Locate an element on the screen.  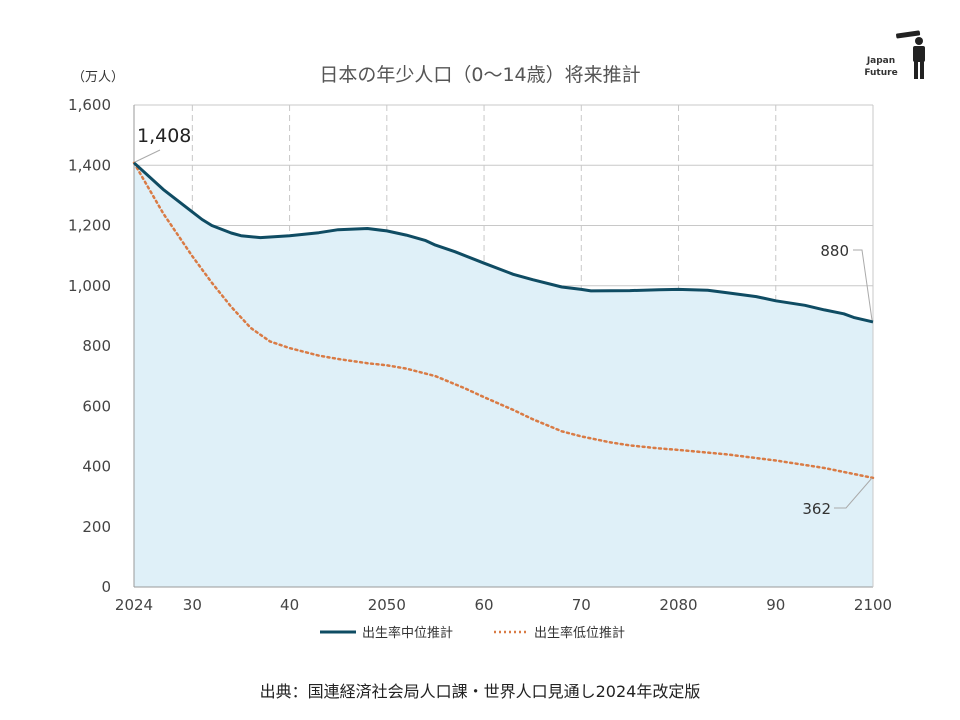
x-tick-label: 40 is located at coordinates (289, 605).